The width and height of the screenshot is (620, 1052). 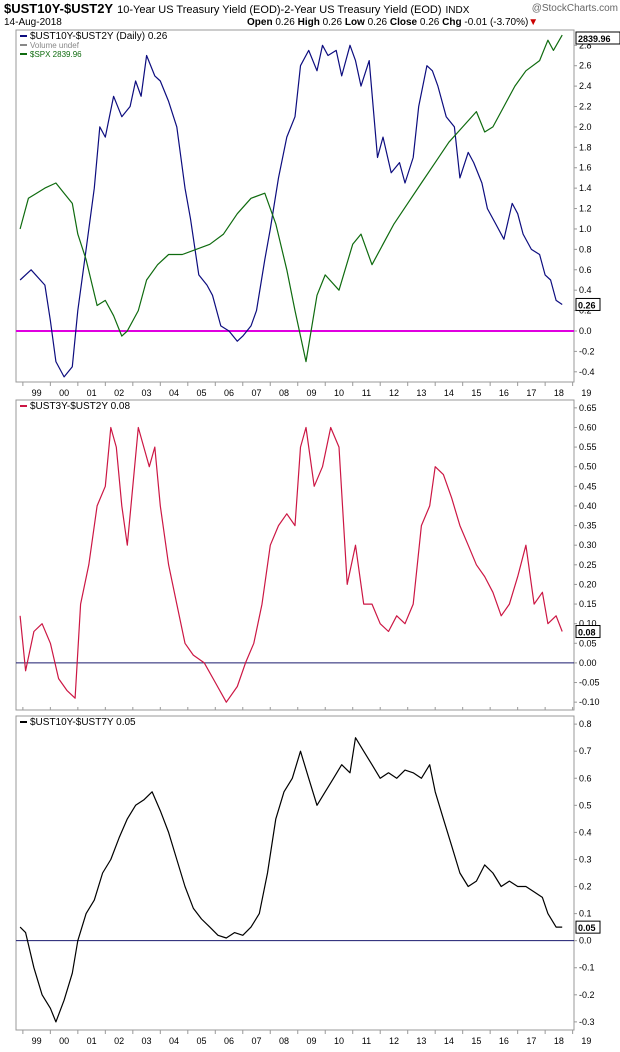 I want to click on y-tick-label: 0.05, so click(x=588, y=643).